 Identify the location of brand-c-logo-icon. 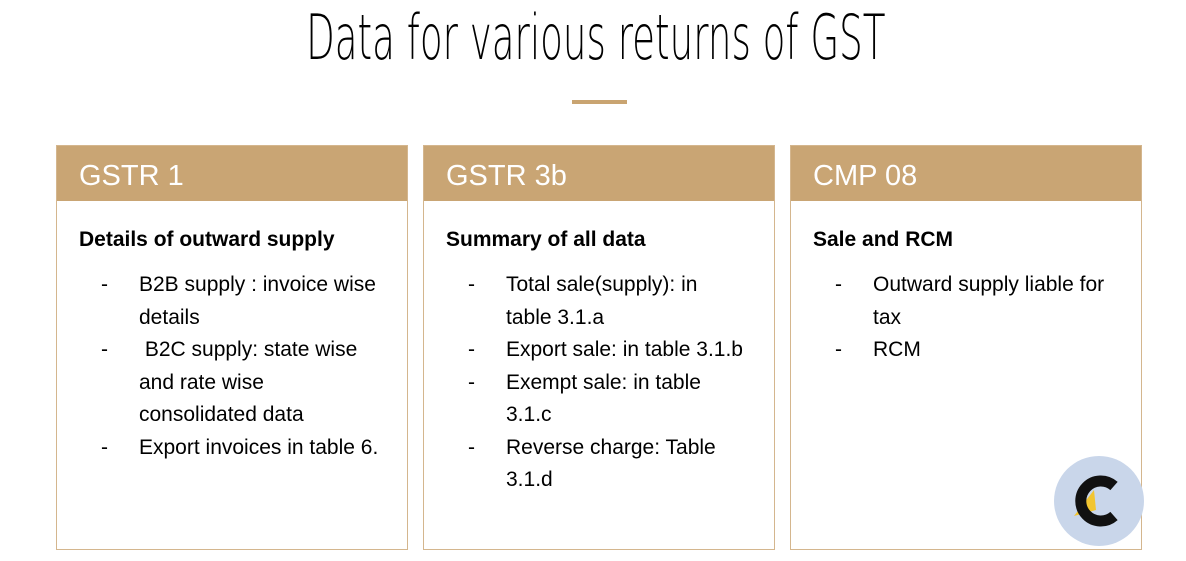
(1099, 501).